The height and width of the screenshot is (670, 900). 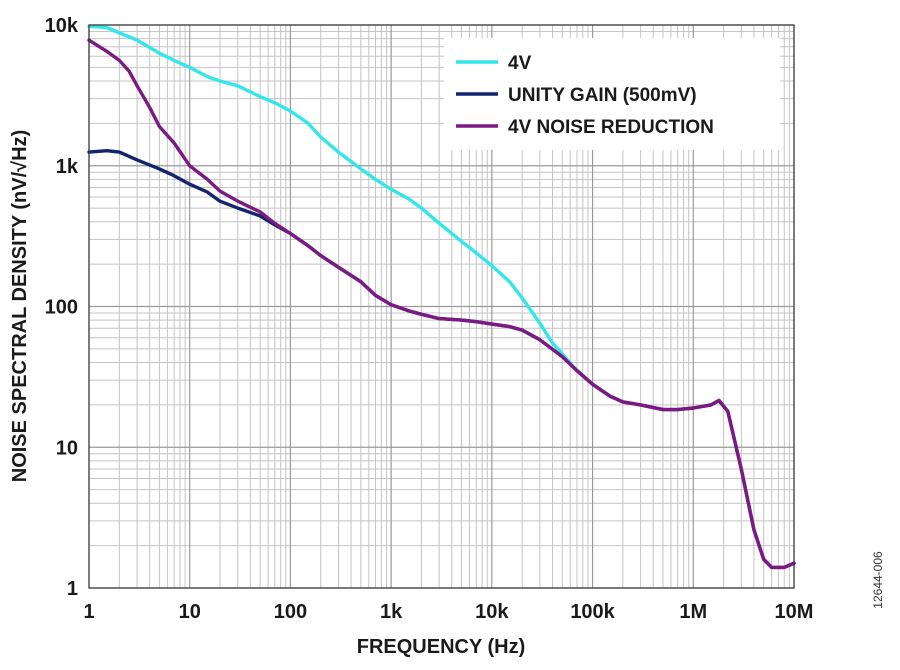 I want to click on y-tick-labels: 1 10 100 1k 10k, so click(x=62, y=307).